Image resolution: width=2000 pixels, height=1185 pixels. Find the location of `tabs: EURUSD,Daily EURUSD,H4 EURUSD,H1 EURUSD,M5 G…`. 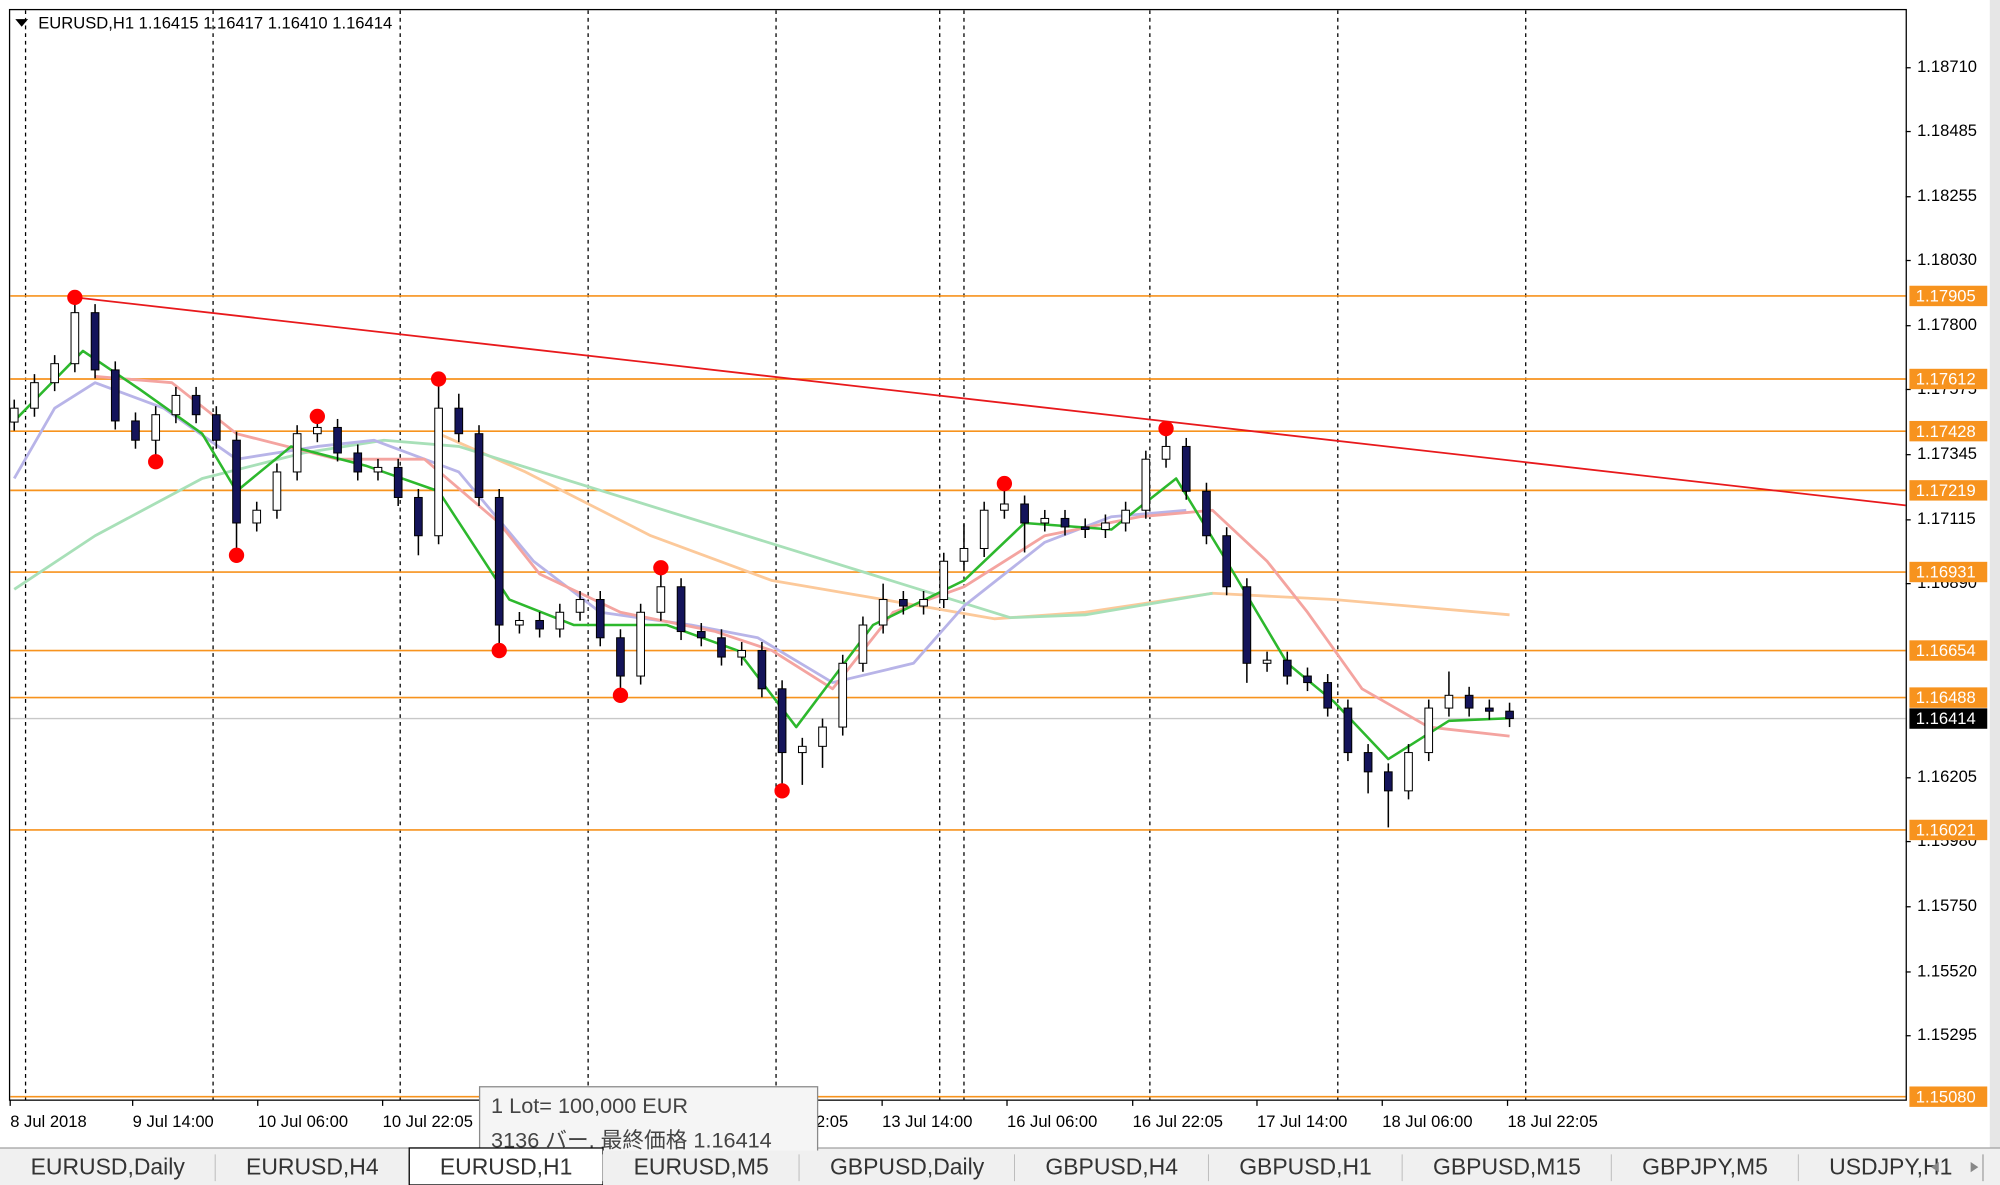

tabs: EURUSD,Daily EURUSD,H4 EURUSD,H1 EURUSD,M5 G… is located at coordinates (992, 1166).